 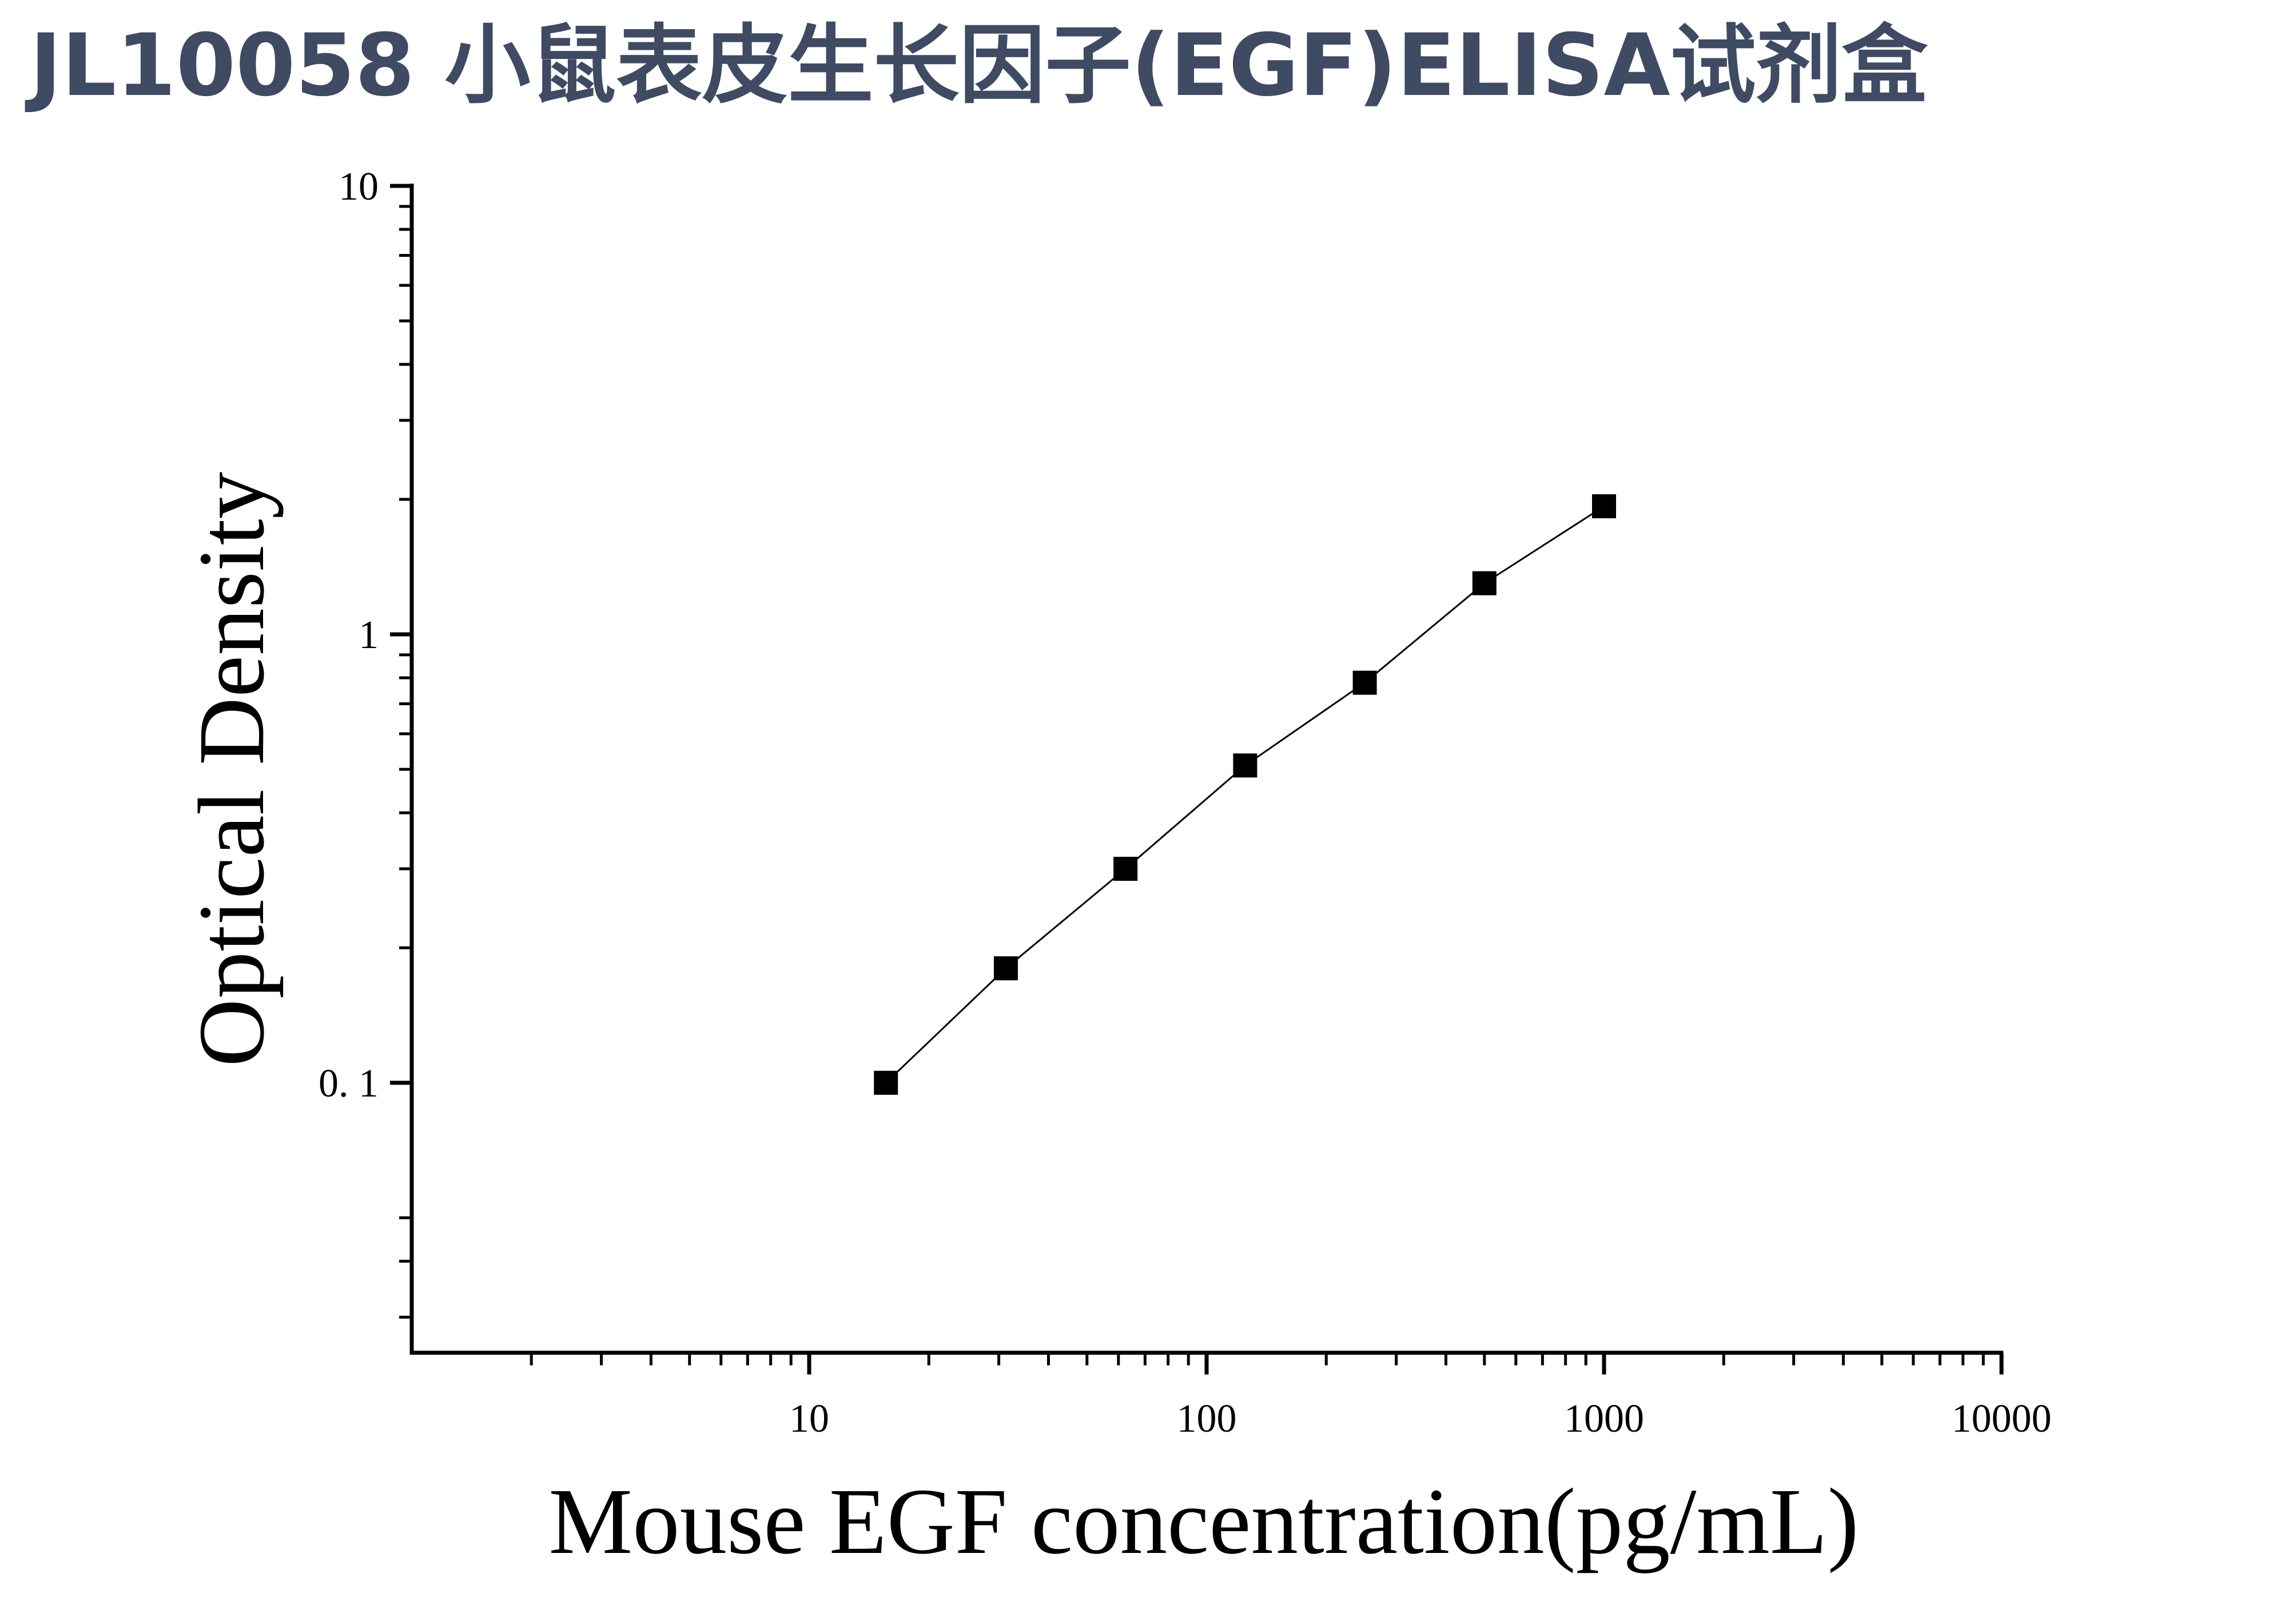 What do you see at coordinates (359, 187) in the screenshot?
I see `y-tick-label: 10` at bounding box center [359, 187].